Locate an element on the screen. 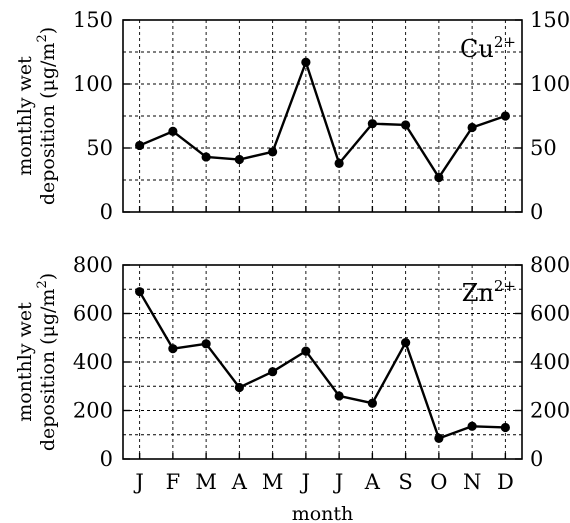 Image resolution: width=570 pixels, height=523 pixels. y-tick-label-right: 50 is located at coordinates (543, 148).